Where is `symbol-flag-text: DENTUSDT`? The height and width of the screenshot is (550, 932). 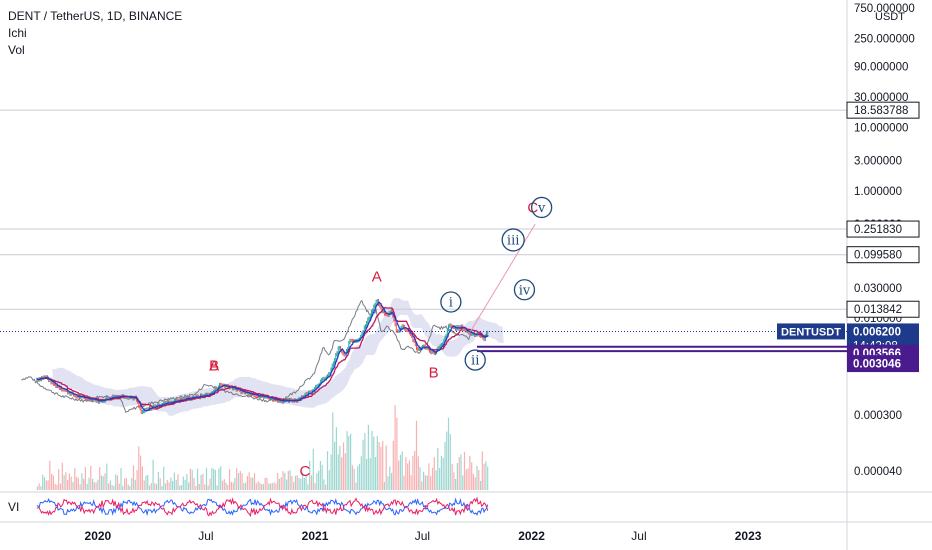
symbol-flag-text: DENTUSDT is located at coordinates (811, 332).